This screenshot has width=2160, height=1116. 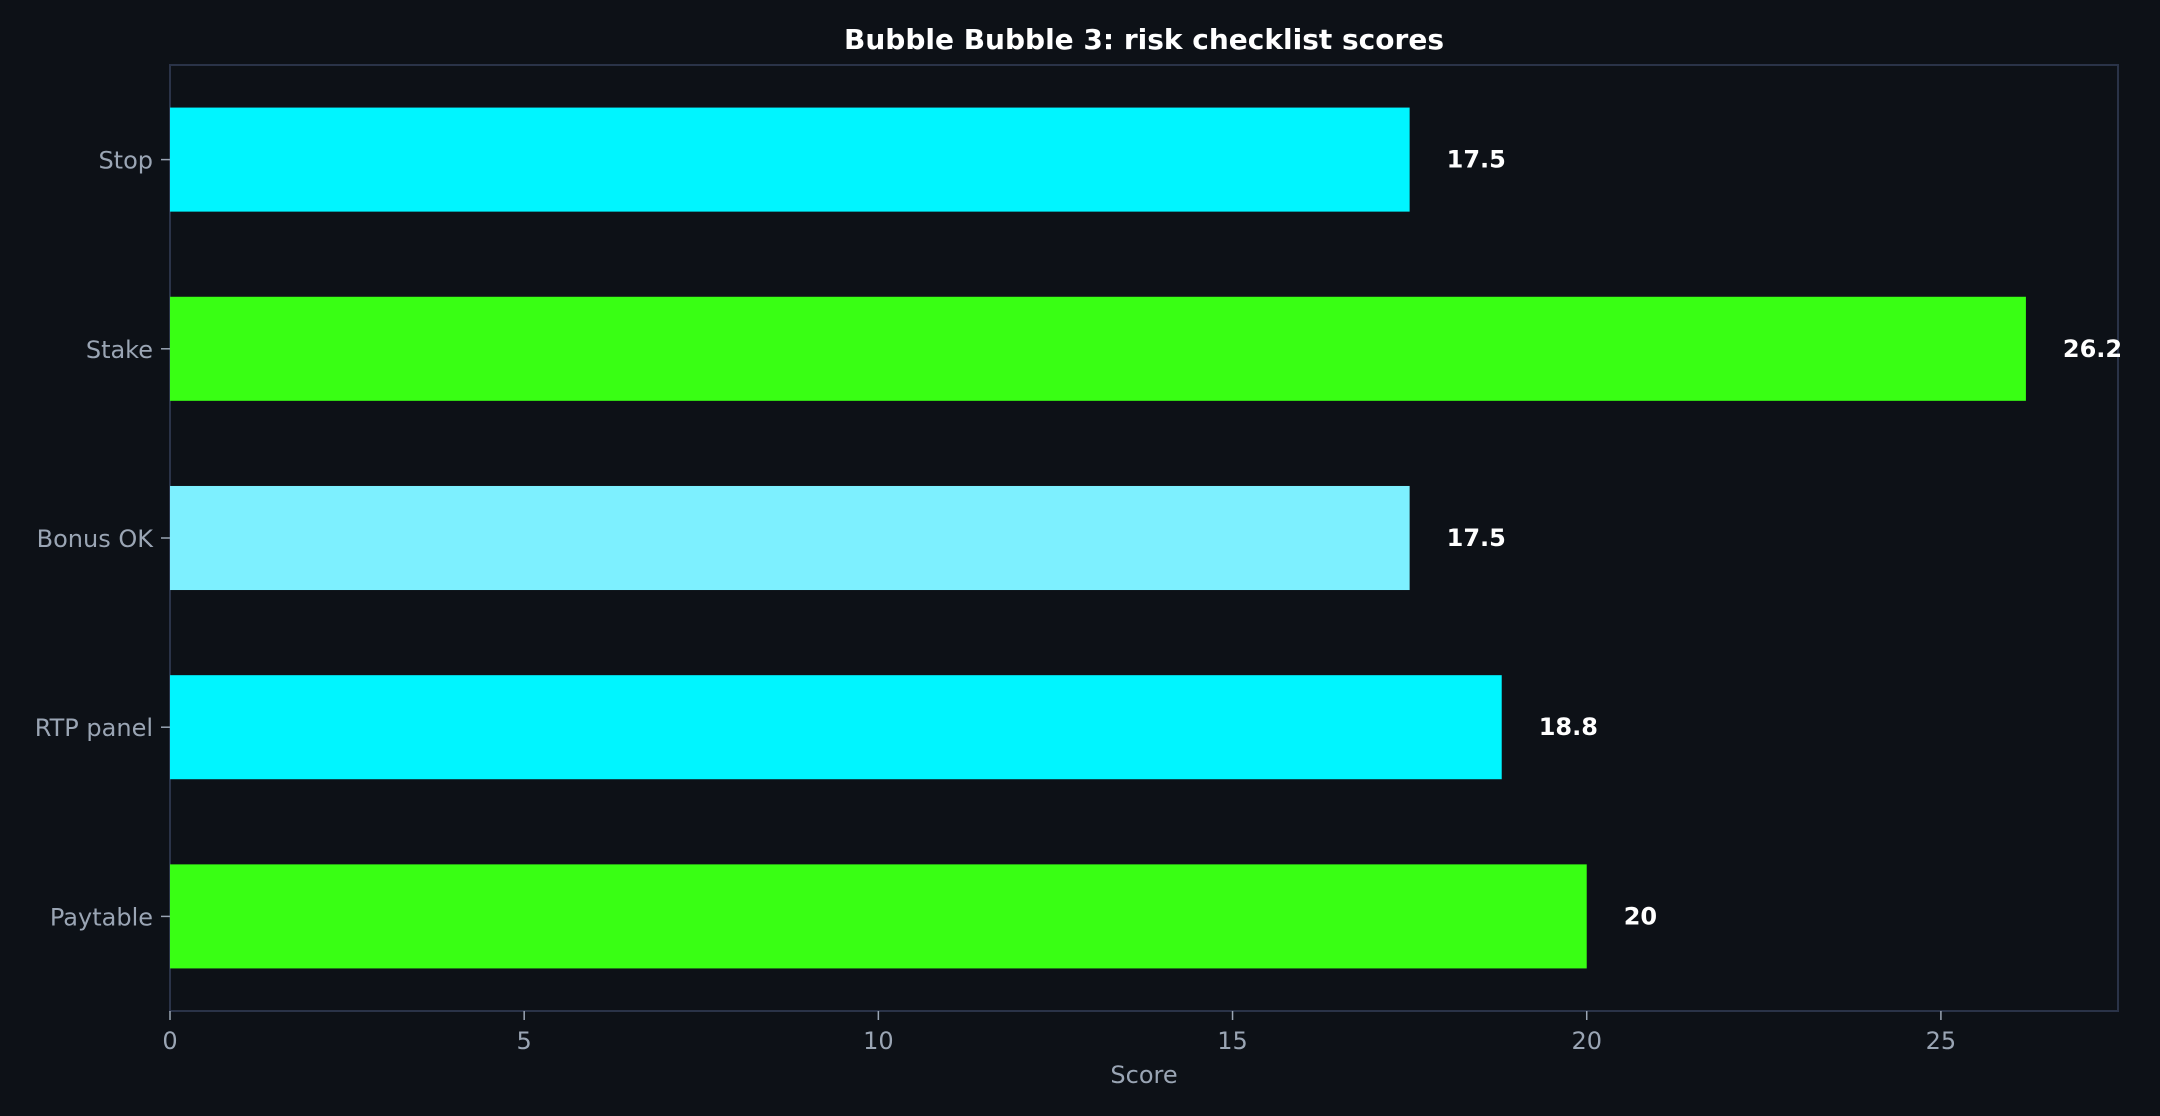 I want to click on y-tick-label-stop: Stop, so click(x=125, y=161).